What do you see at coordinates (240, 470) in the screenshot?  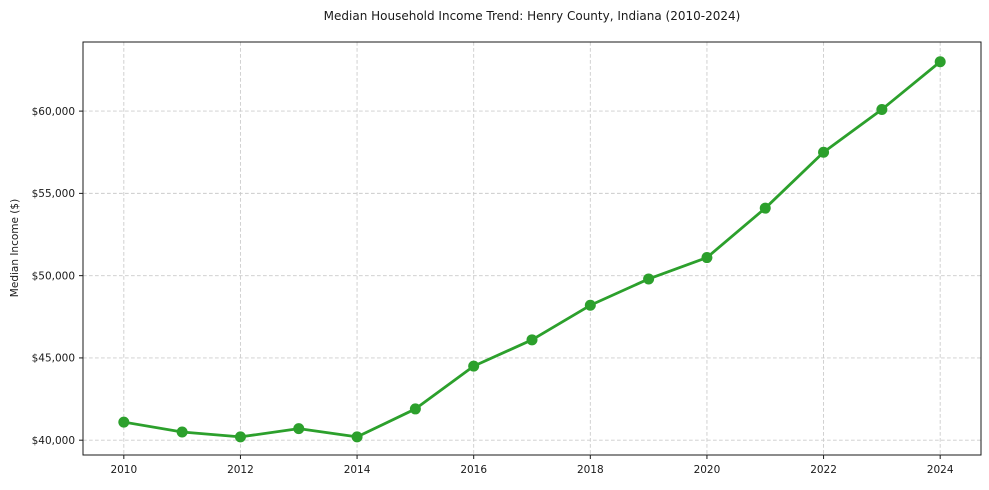 I see `x-tick-label: 2012` at bounding box center [240, 470].